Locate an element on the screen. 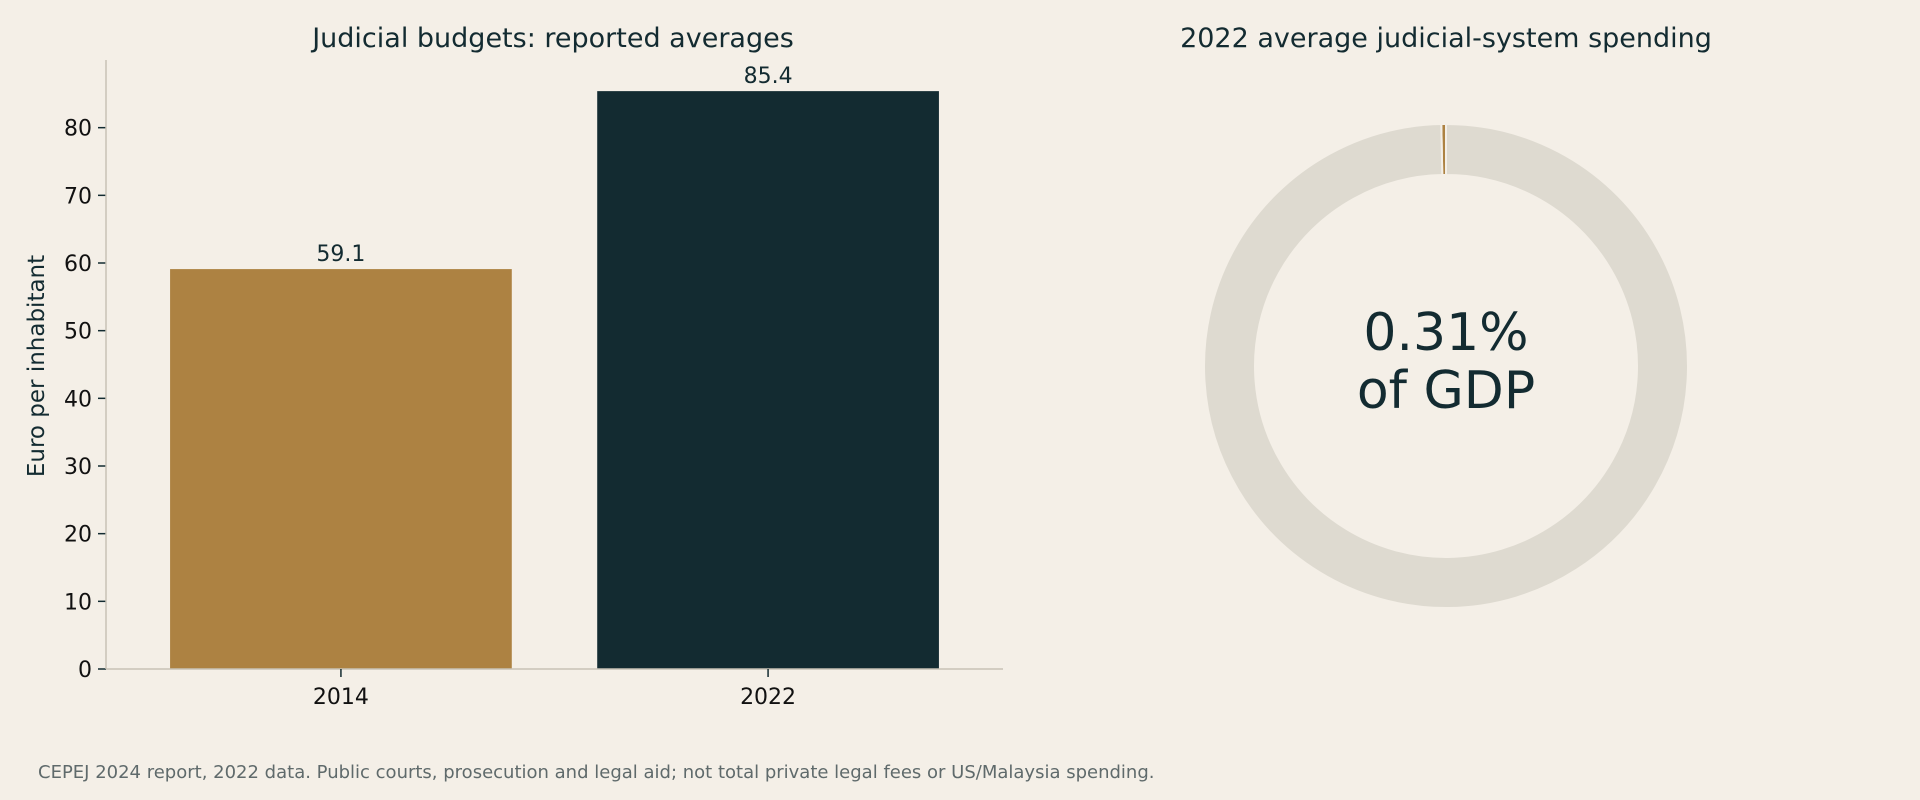 The width and height of the screenshot is (1920, 800). bar-2014 is located at coordinates (341, 469).